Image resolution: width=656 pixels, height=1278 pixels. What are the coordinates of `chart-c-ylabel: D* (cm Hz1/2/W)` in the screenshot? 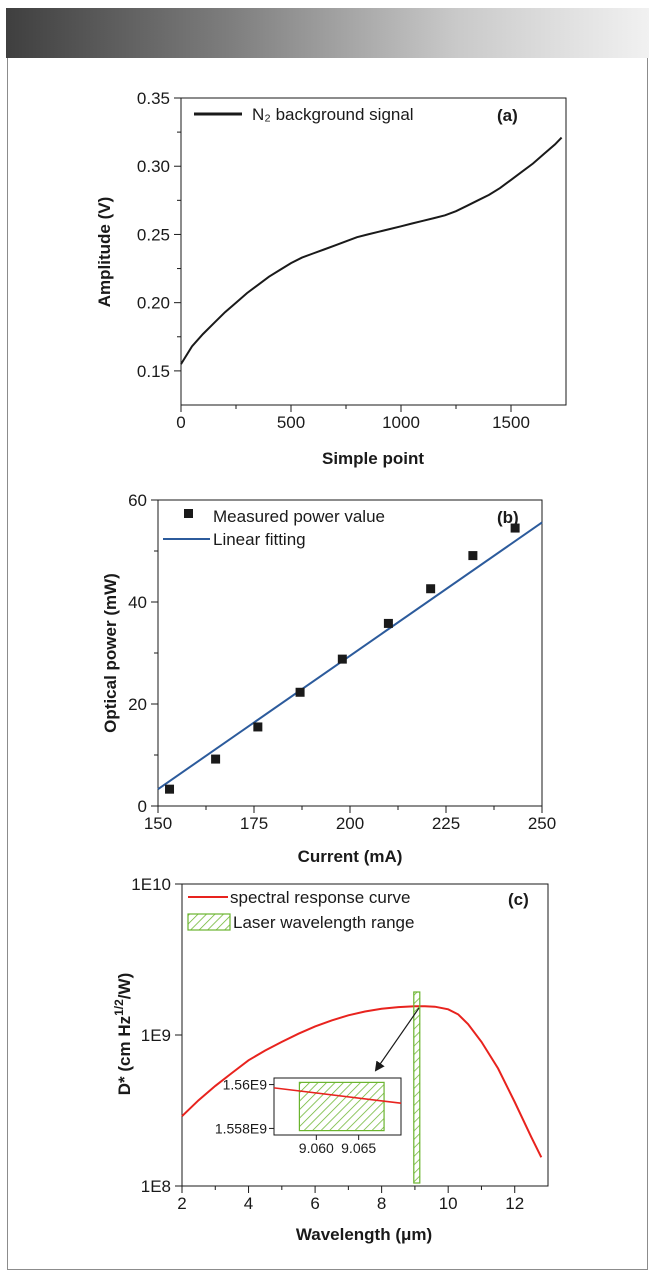 It's located at (123, 1034).